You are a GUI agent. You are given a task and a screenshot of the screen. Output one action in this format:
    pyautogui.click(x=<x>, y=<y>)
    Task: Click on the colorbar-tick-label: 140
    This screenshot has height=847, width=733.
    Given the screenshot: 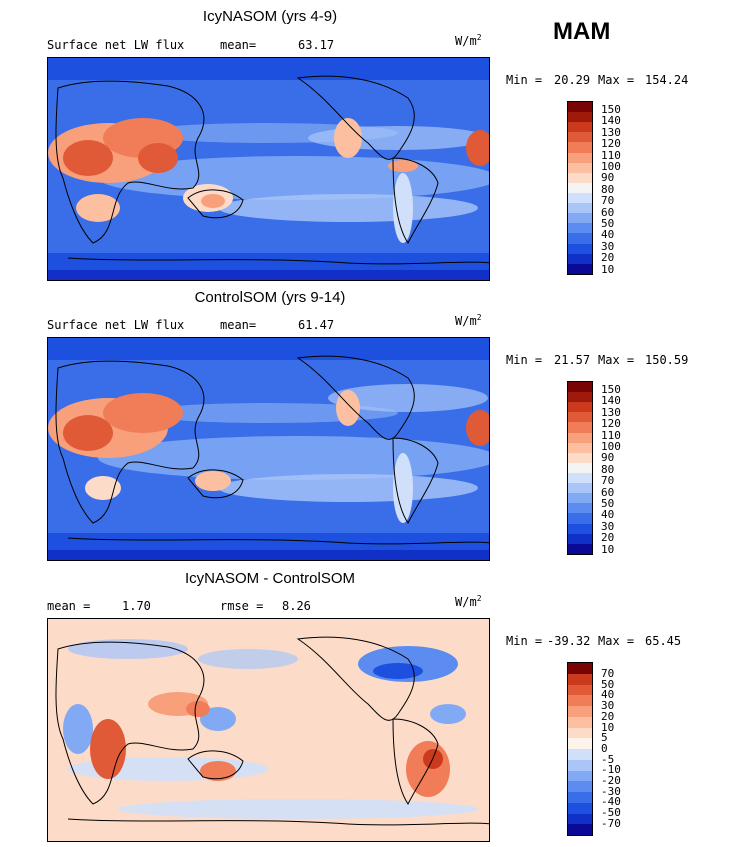 What is the action you would take?
    pyautogui.click(x=611, y=401)
    